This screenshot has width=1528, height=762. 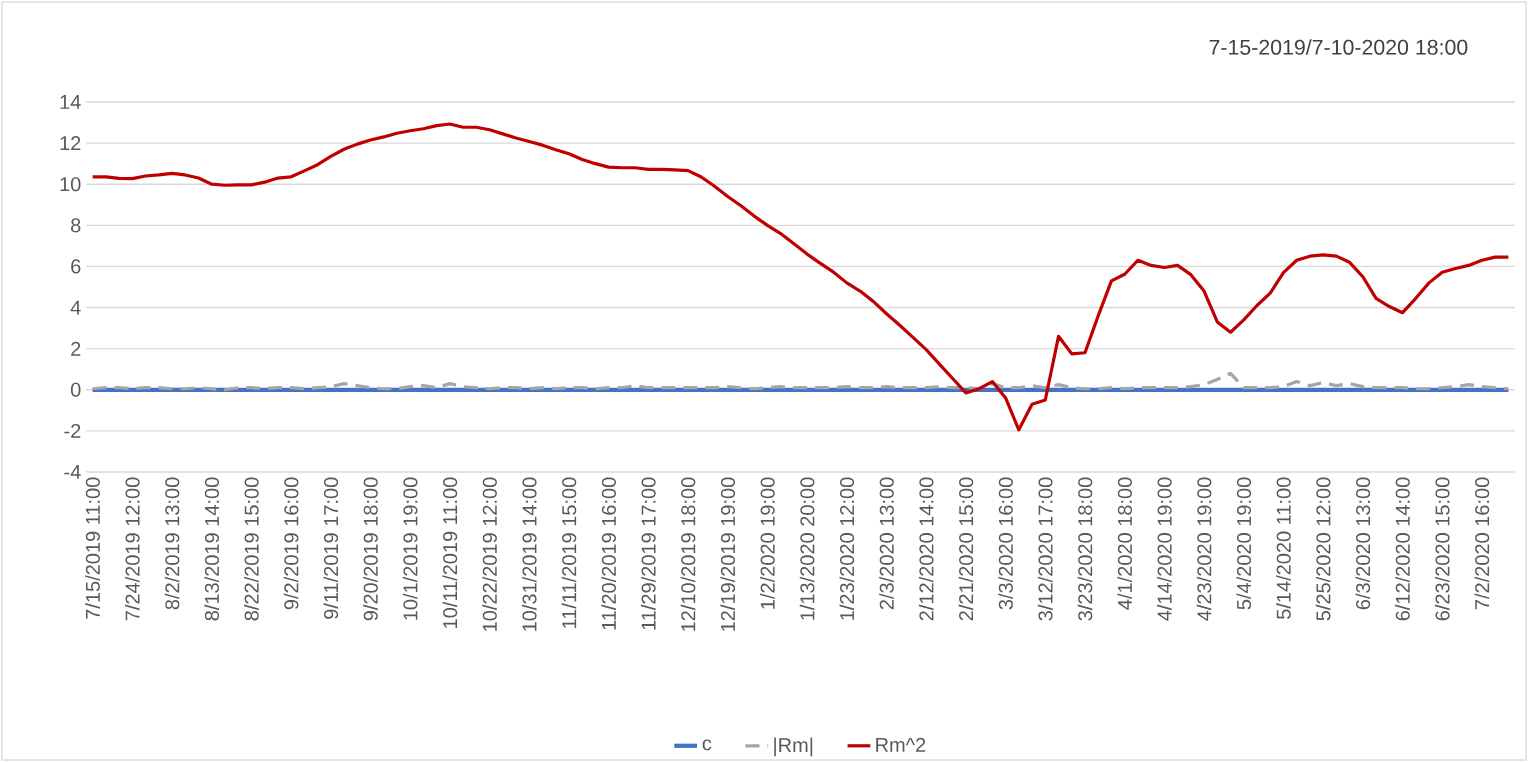 What do you see at coordinates (70, 143) in the screenshot?
I see `y-tick-label: 12` at bounding box center [70, 143].